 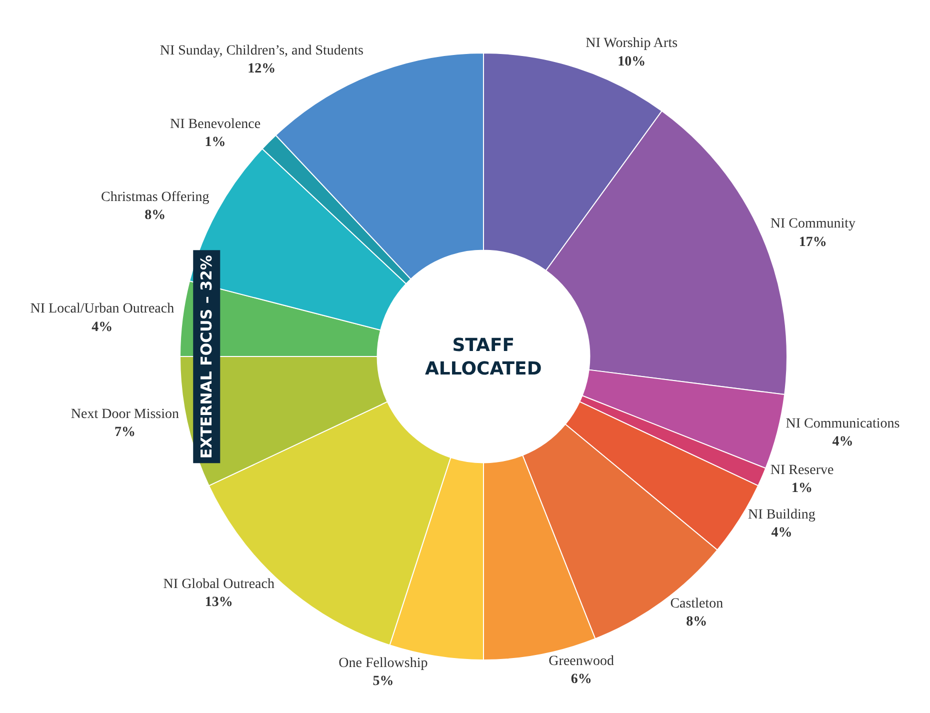 I want to click on data-label: 5%, so click(x=383, y=682).